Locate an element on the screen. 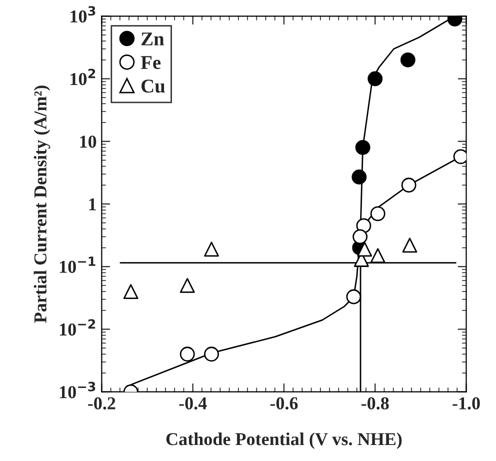 This screenshot has height=461, width=496. x-tick-label: -0.8 is located at coordinates (375, 403).